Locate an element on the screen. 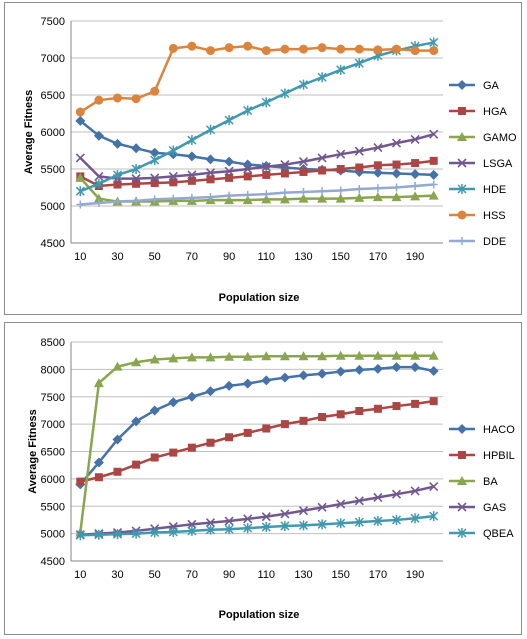 This screenshot has height=639, width=527. y-tick-label: 5500 is located at coordinates (53, 170).